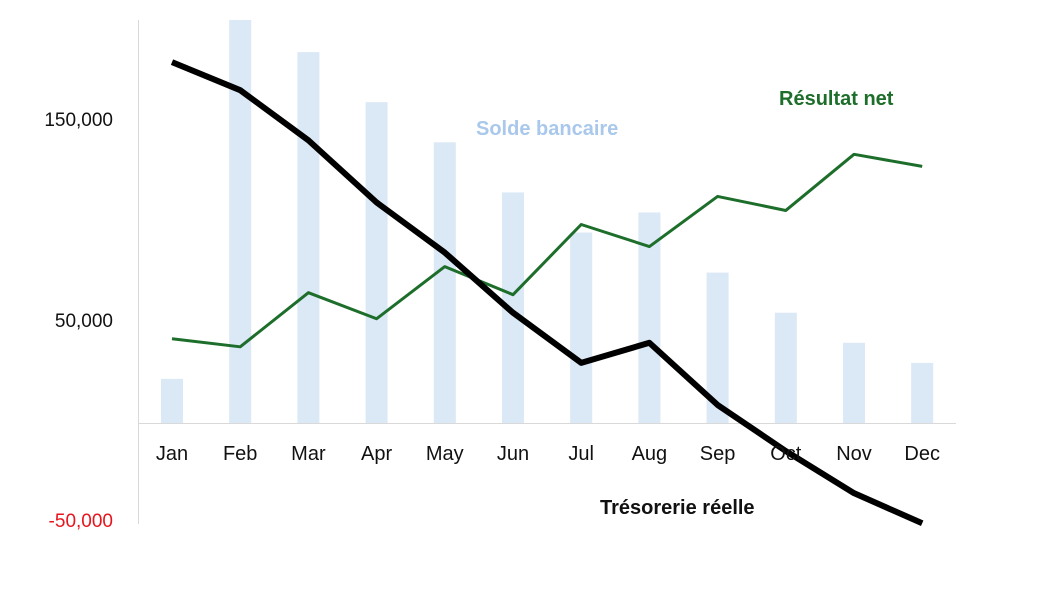 The height and width of the screenshot is (602, 1049). I want to click on x-tick-label: Aug, so click(649, 454).